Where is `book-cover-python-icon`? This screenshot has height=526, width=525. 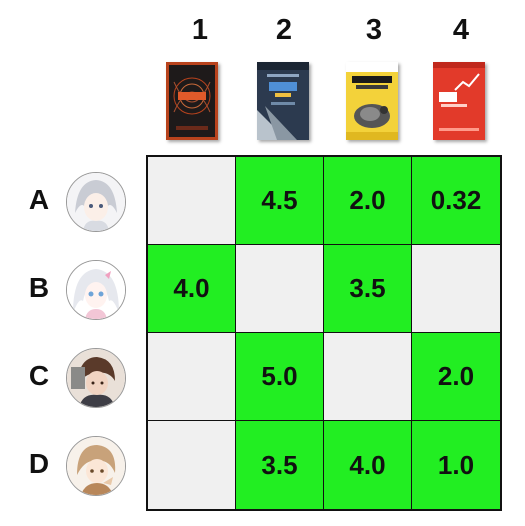 book-cover-python-icon is located at coordinates (372, 101).